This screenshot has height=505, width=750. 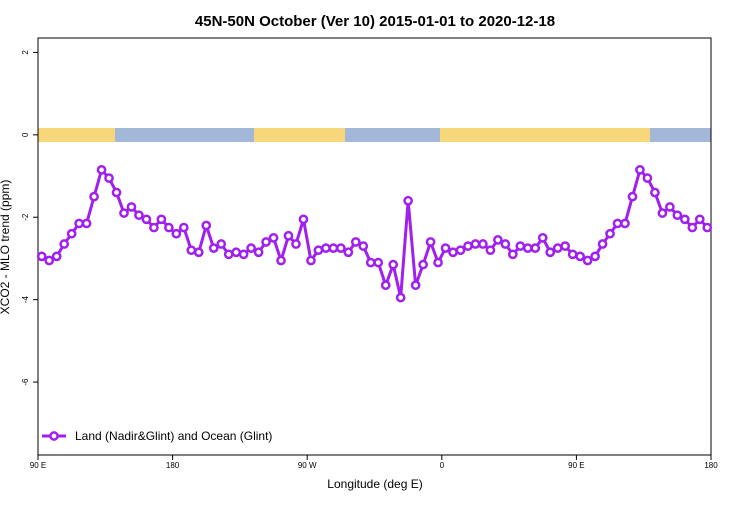 I want to click on x-tick-label: 90 W, so click(x=307, y=465).